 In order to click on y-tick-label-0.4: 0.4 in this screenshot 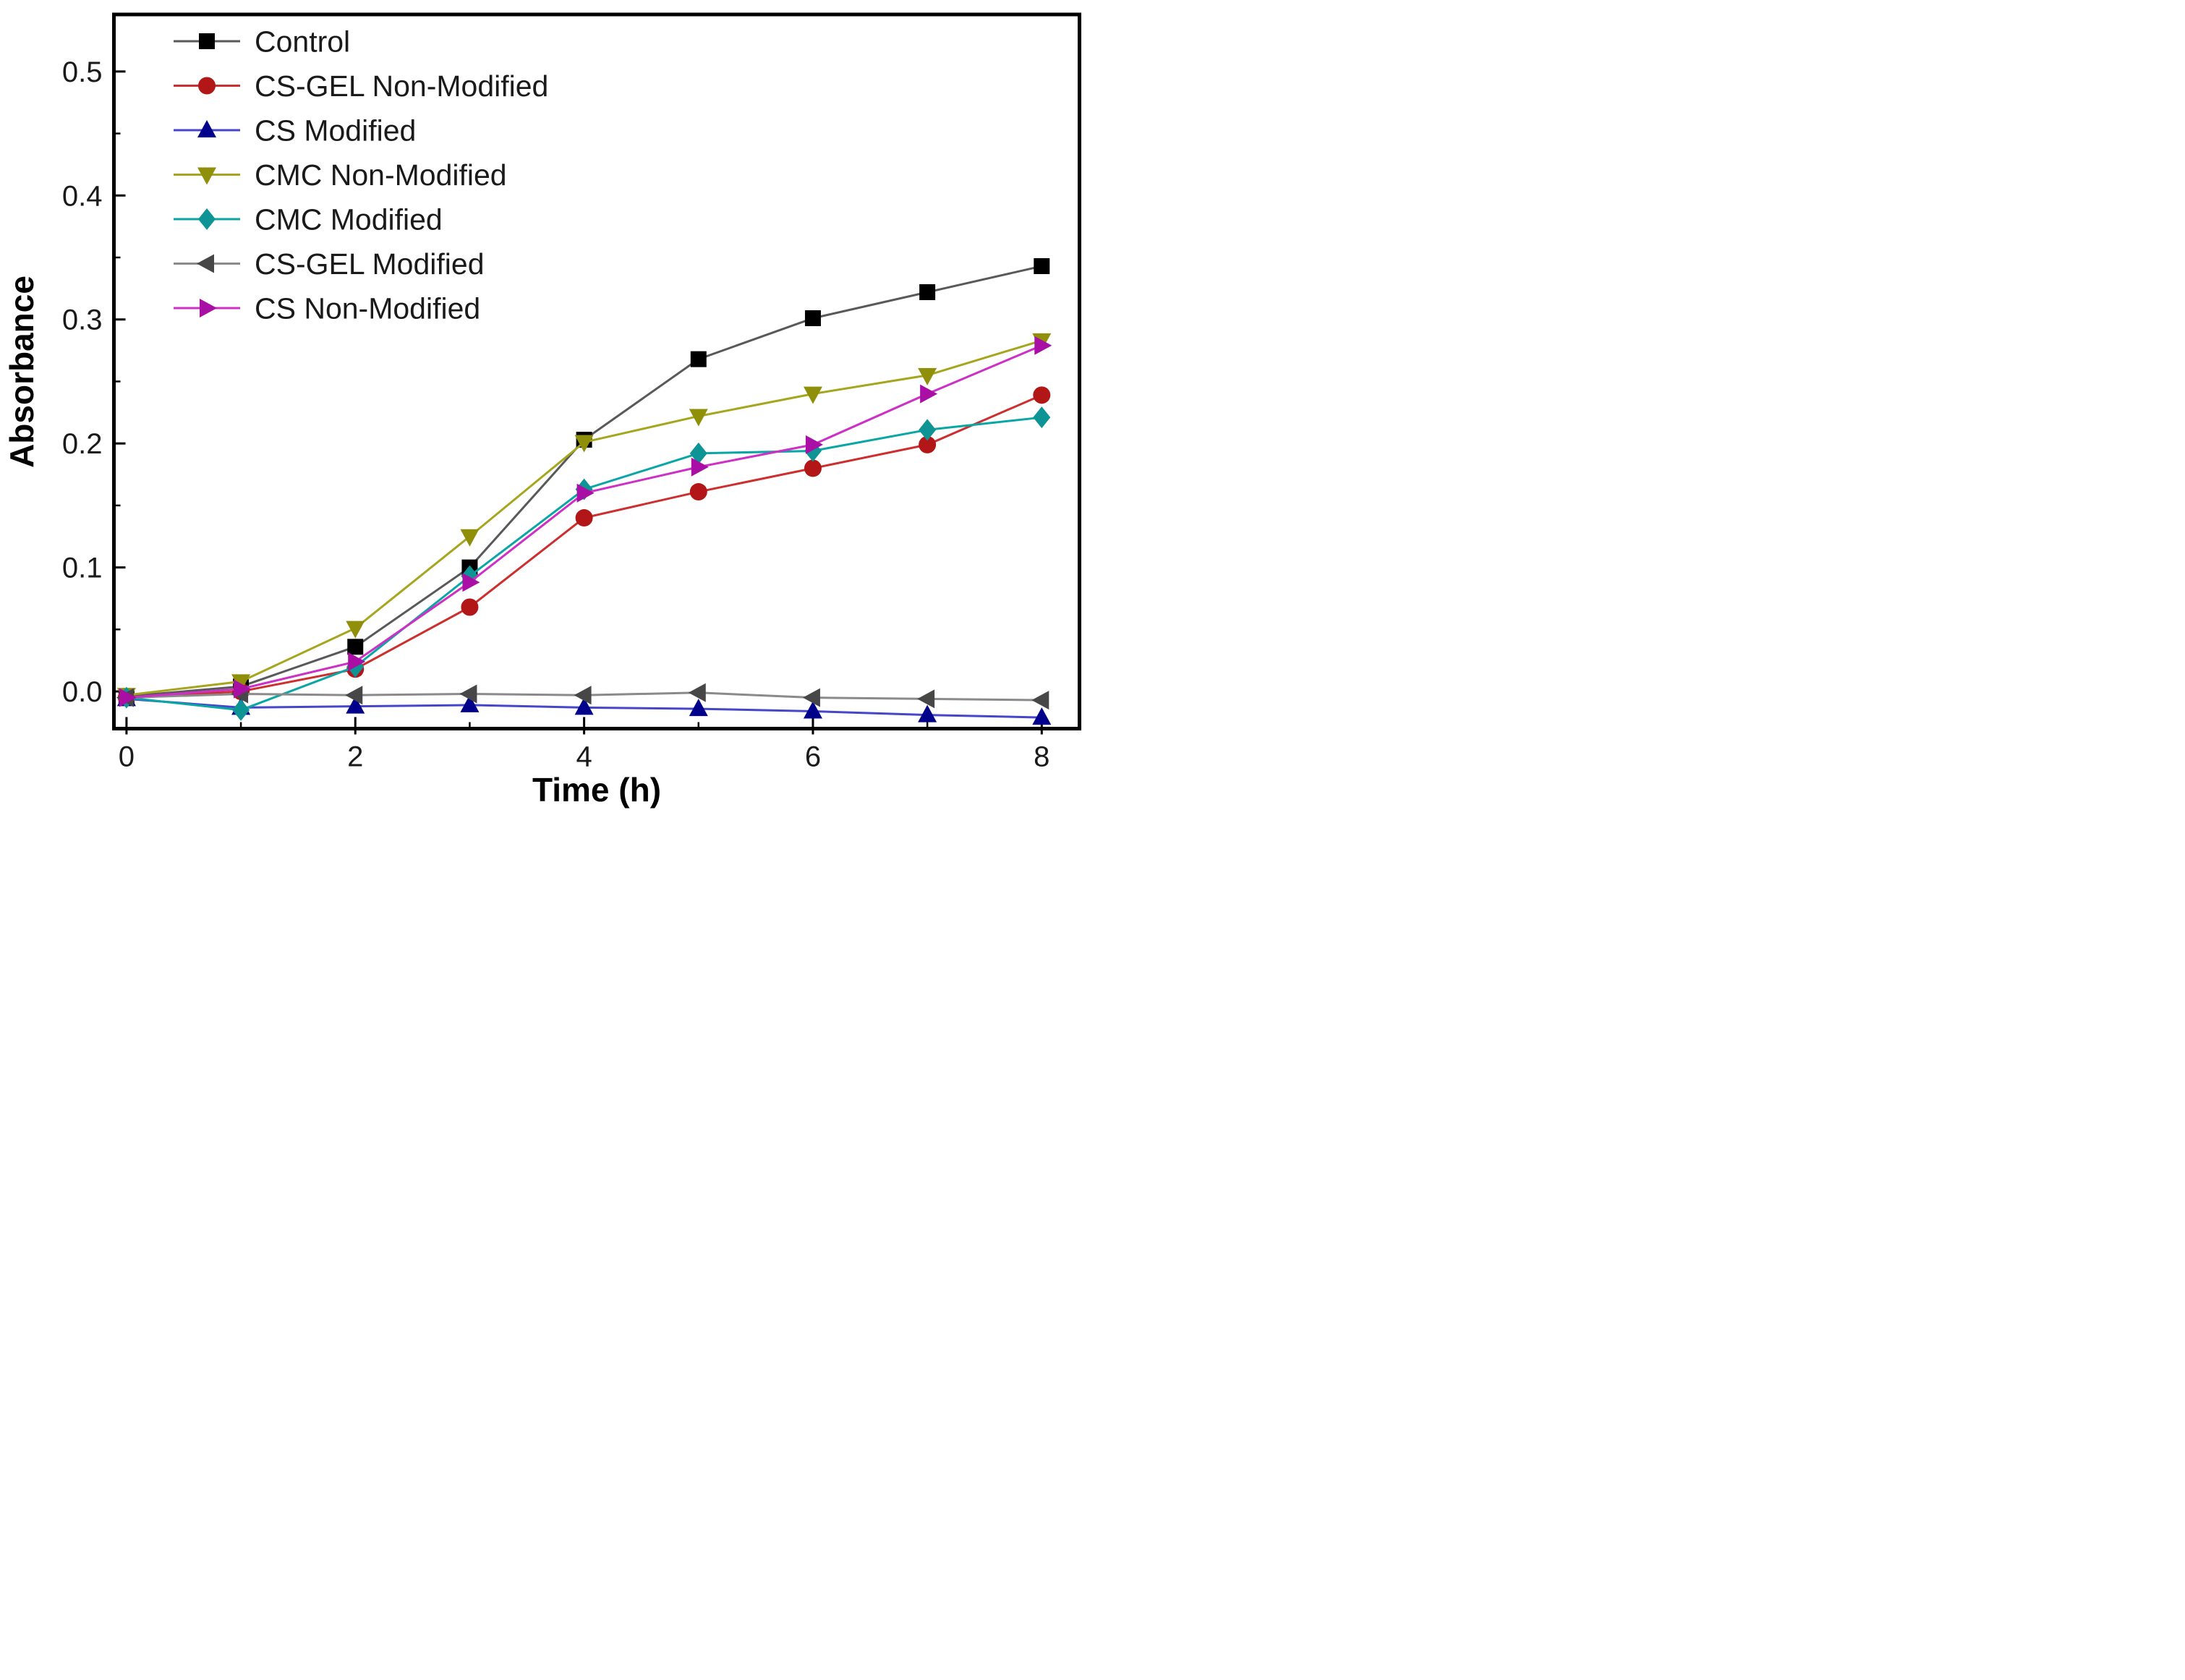, I will do `click(82, 196)`.